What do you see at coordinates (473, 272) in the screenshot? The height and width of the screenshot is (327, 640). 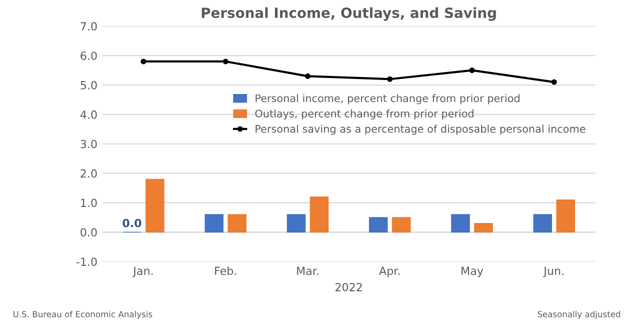 I see `x-tick-label: May` at bounding box center [473, 272].